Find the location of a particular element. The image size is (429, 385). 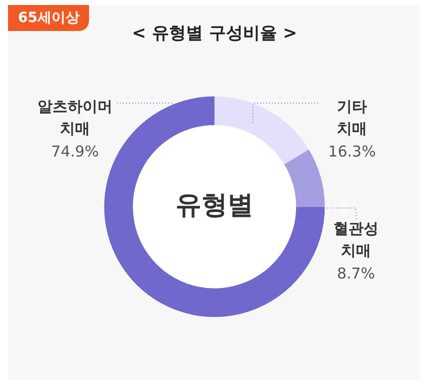

chart-title: < 유형별 구성비율 > is located at coordinates (215, 34).